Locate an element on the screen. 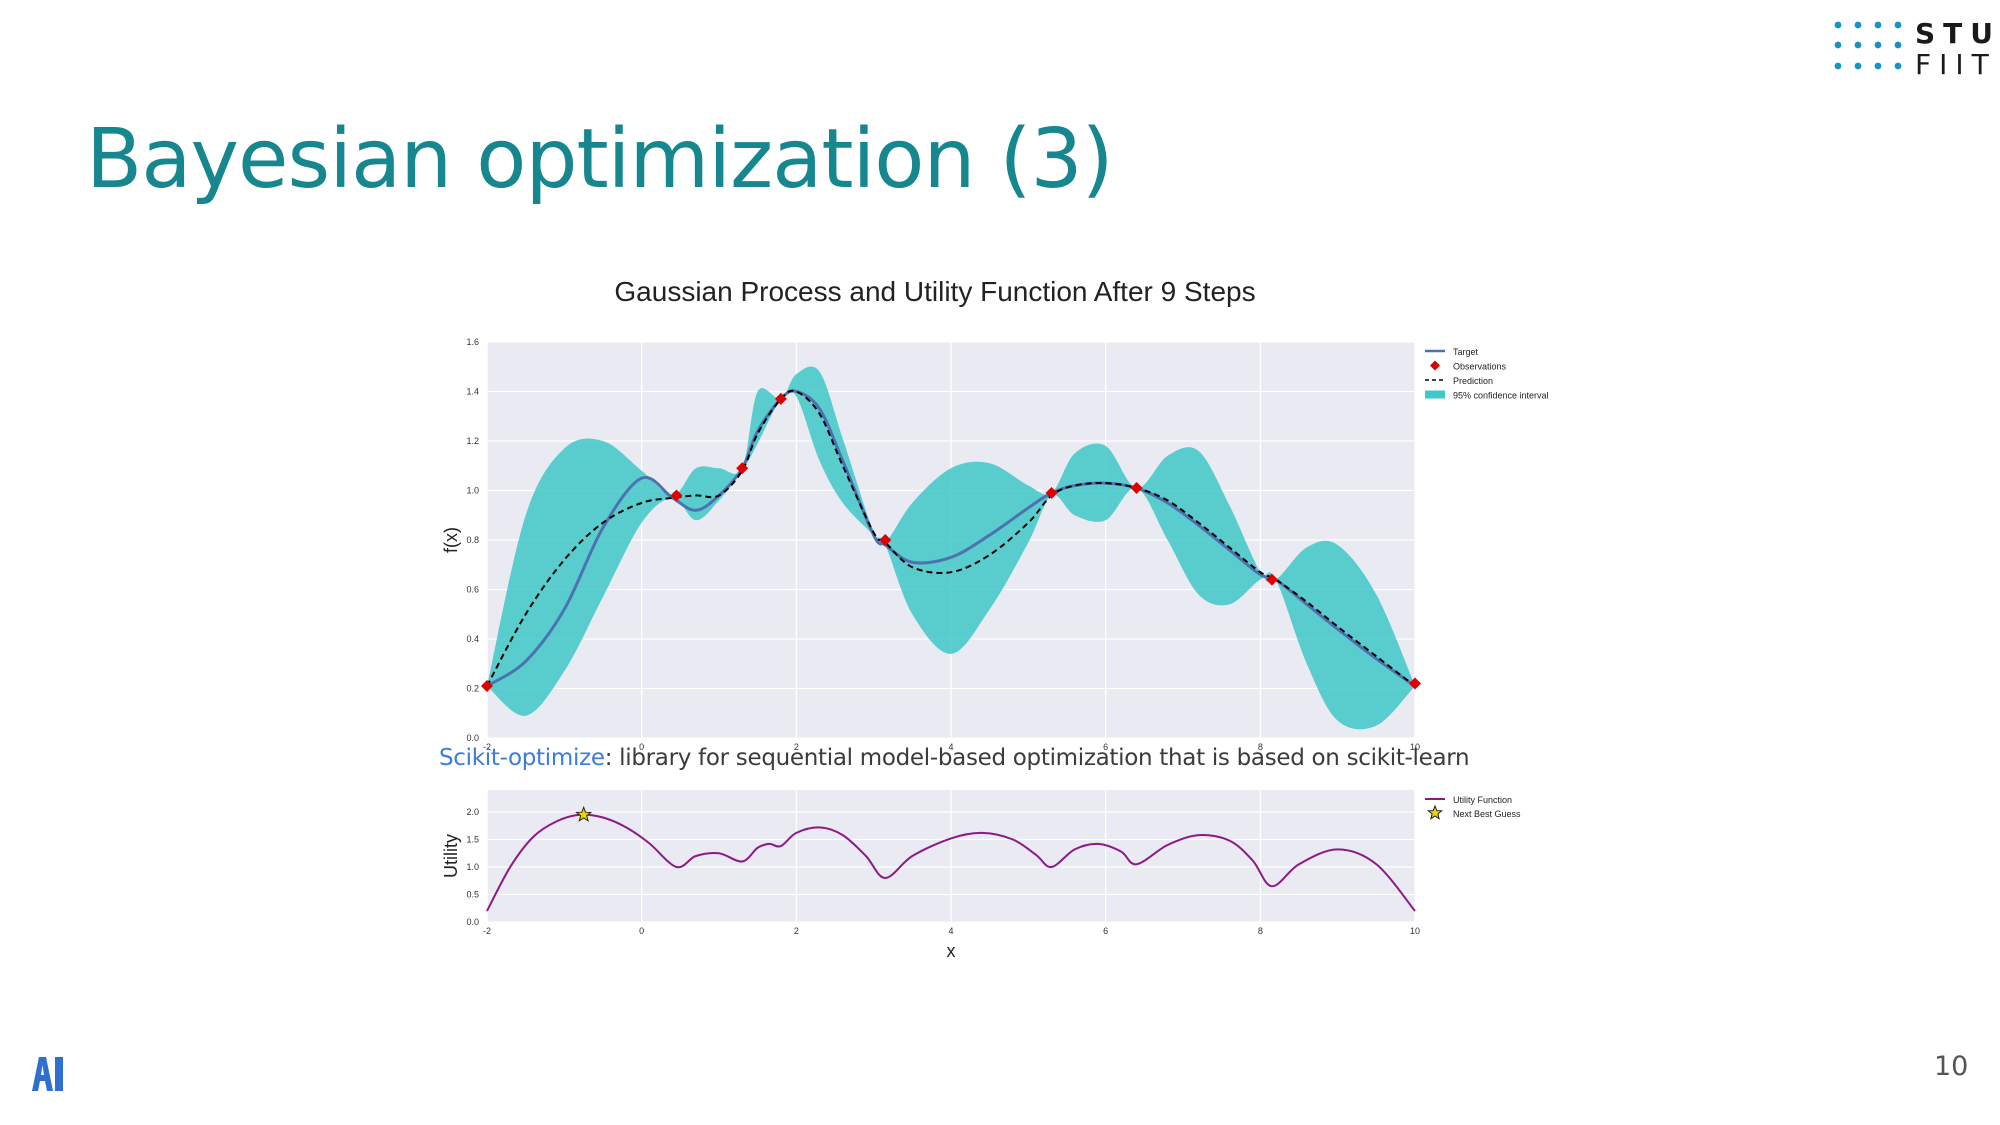 This screenshot has width=2000, height=1125. y-tick-label: 0.5 is located at coordinates (472, 895).